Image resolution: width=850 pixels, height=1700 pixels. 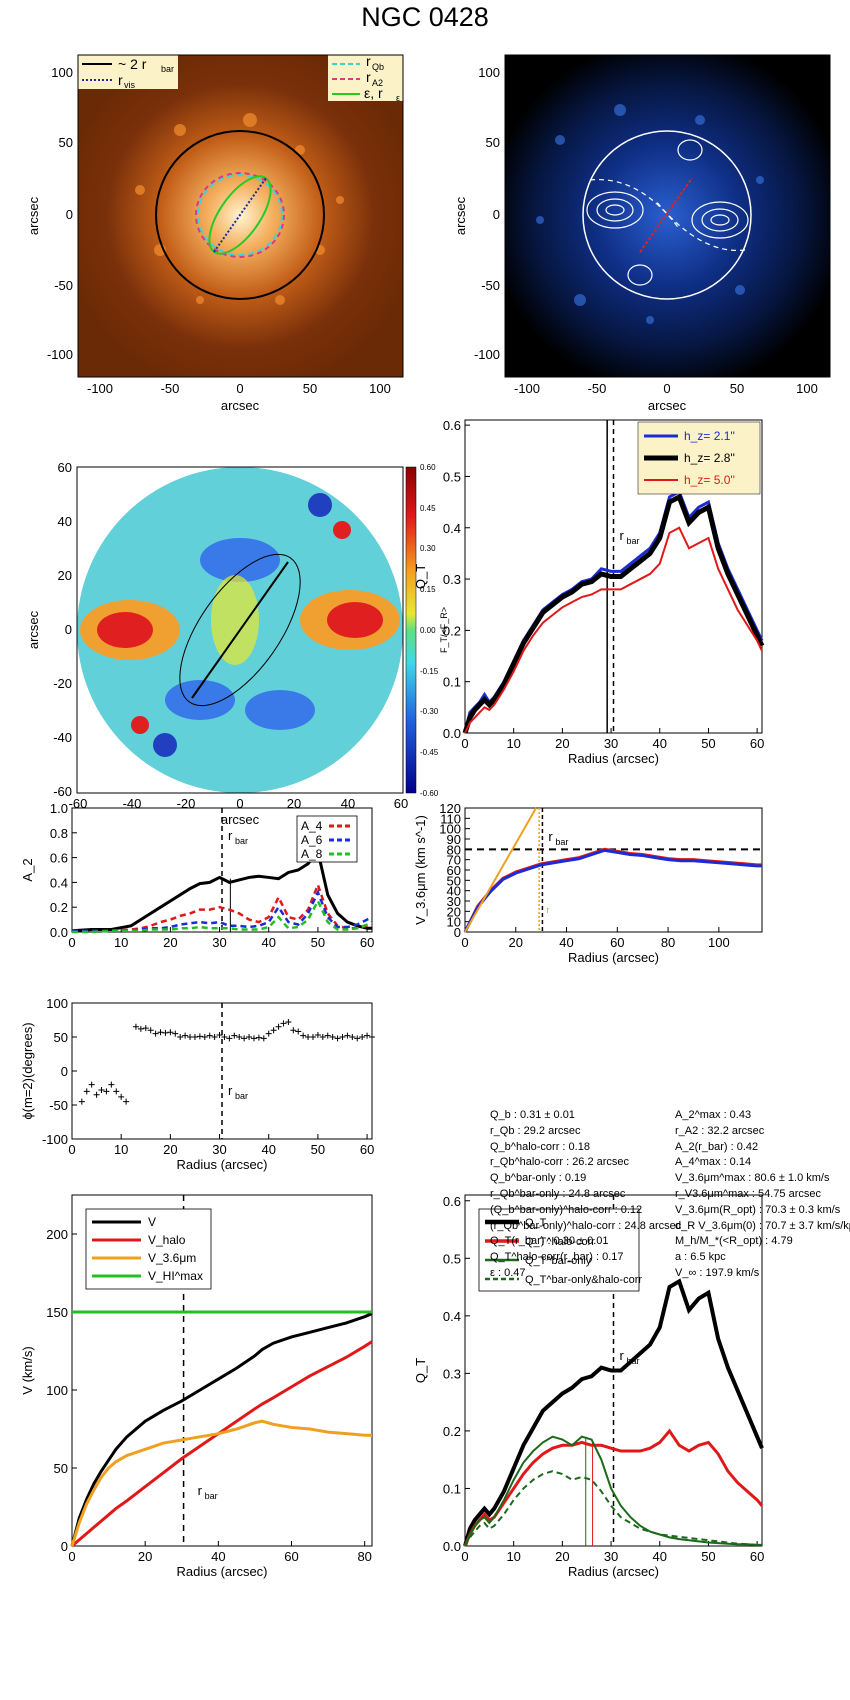 What do you see at coordinates (489, 72) in the screenshot?
I see `tick-label: 100` at bounding box center [489, 72].